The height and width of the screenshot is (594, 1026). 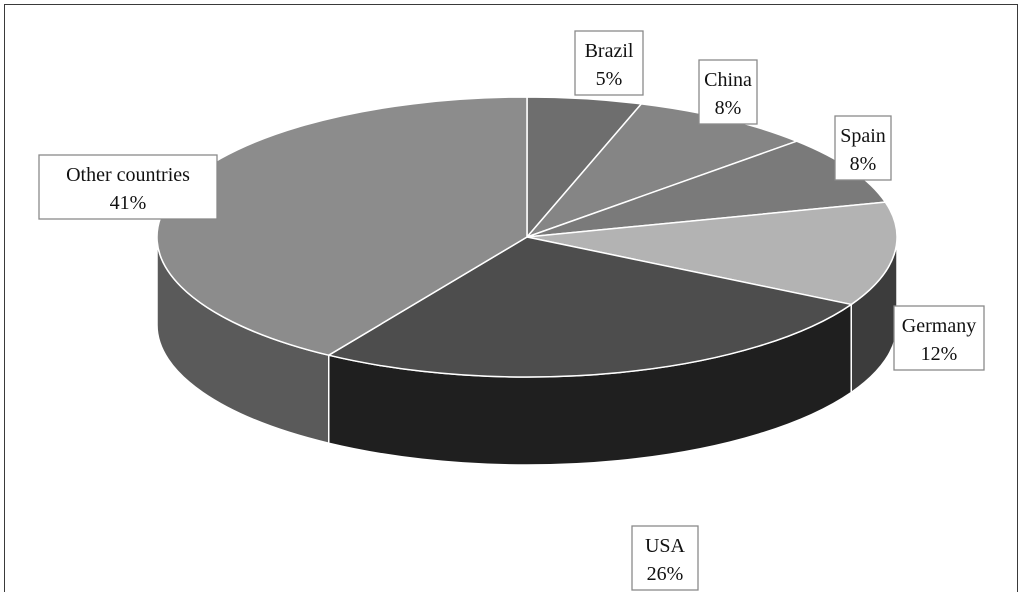 I want to click on slice-category-label: China, so click(x=728, y=80).